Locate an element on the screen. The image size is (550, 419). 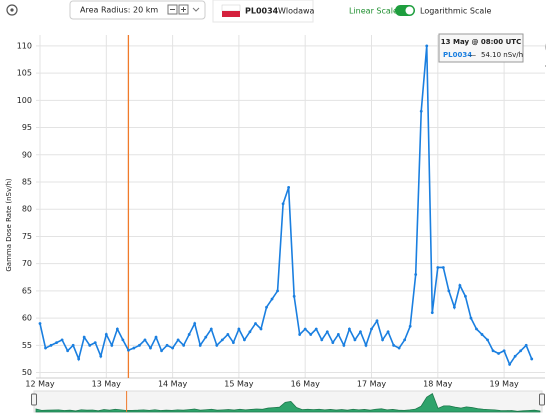
y-tick-label: 85 is located at coordinates (27, 182).